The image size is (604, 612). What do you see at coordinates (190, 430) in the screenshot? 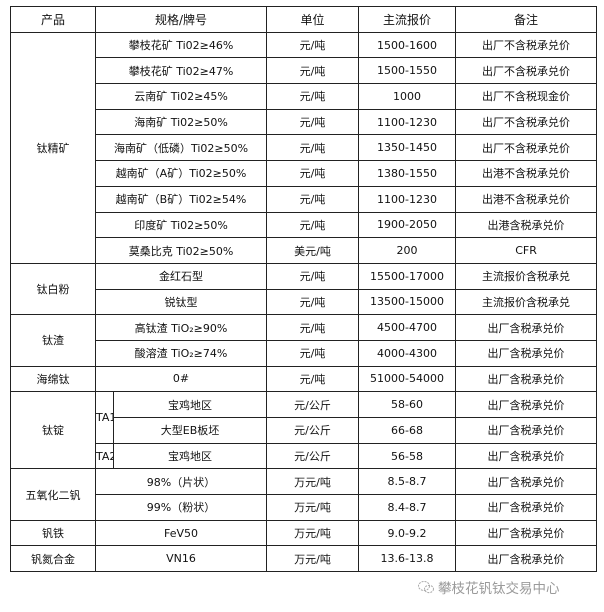
I see `spec-cell: 大型EB板坯` at bounding box center [190, 430].